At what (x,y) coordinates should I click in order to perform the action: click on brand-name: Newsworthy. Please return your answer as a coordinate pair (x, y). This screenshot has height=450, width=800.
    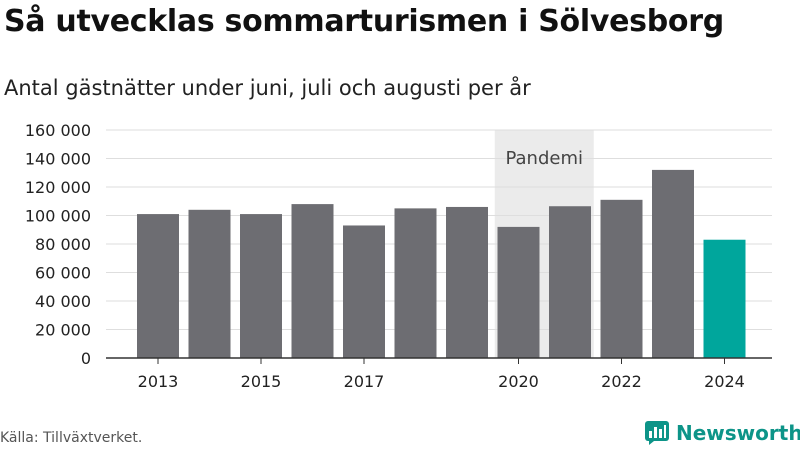
    Looking at the image, I should click on (738, 433).